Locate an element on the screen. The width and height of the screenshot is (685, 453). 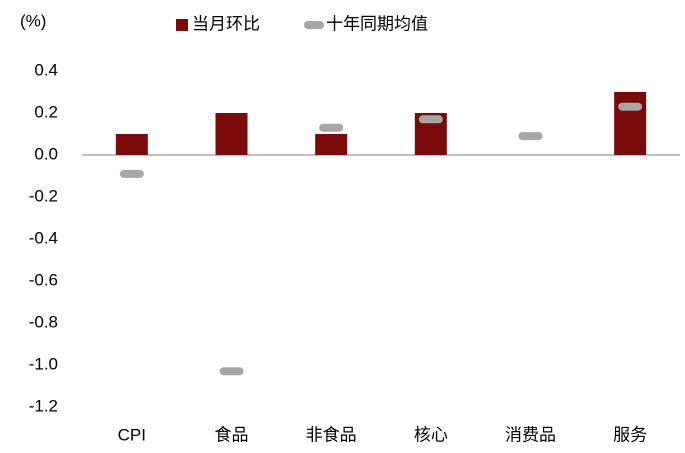
y-tick-label: 0.4 is located at coordinates (46, 69).